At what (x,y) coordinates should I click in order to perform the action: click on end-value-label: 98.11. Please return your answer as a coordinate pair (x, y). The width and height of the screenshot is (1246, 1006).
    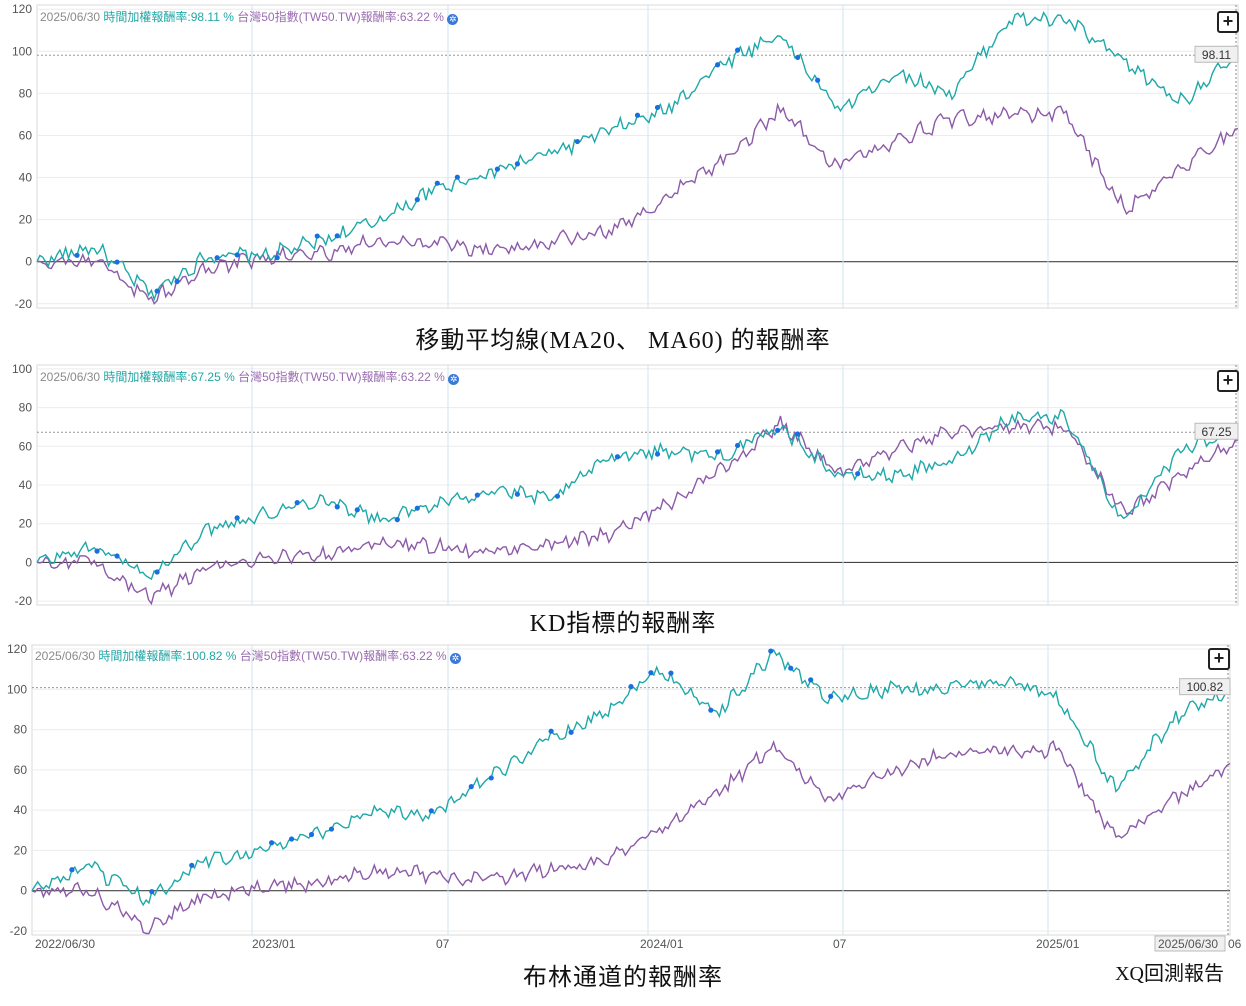
    Looking at the image, I should click on (1216, 55).